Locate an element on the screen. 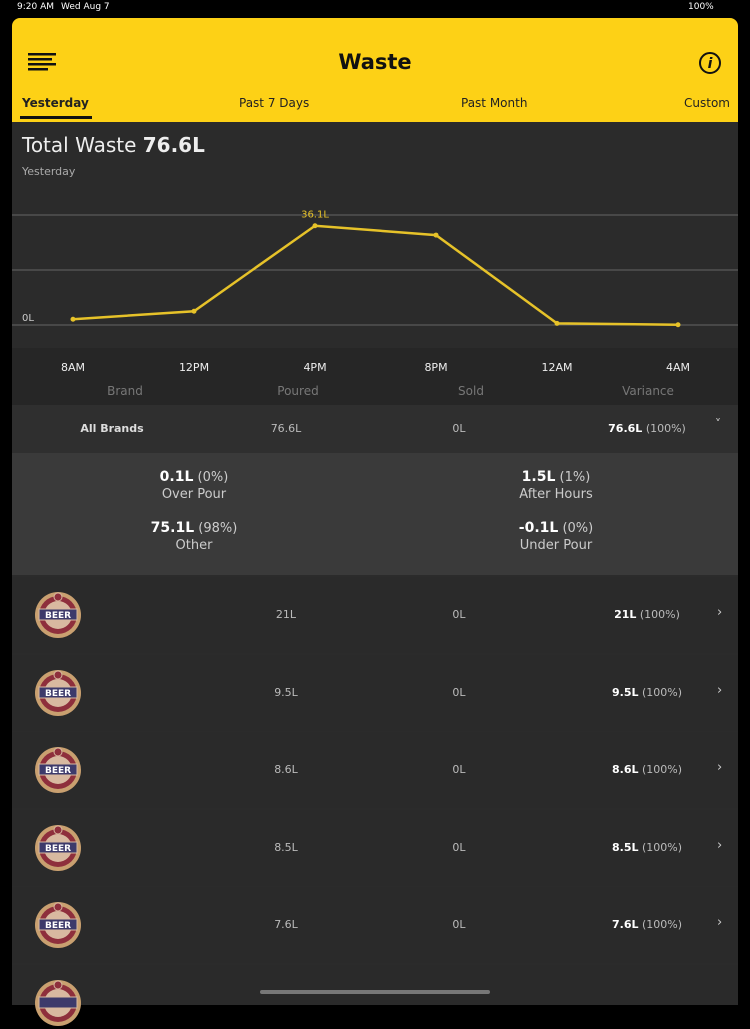 The width and height of the screenshot is (750, 1029). tab-underline is located at coordinates (56, 117).